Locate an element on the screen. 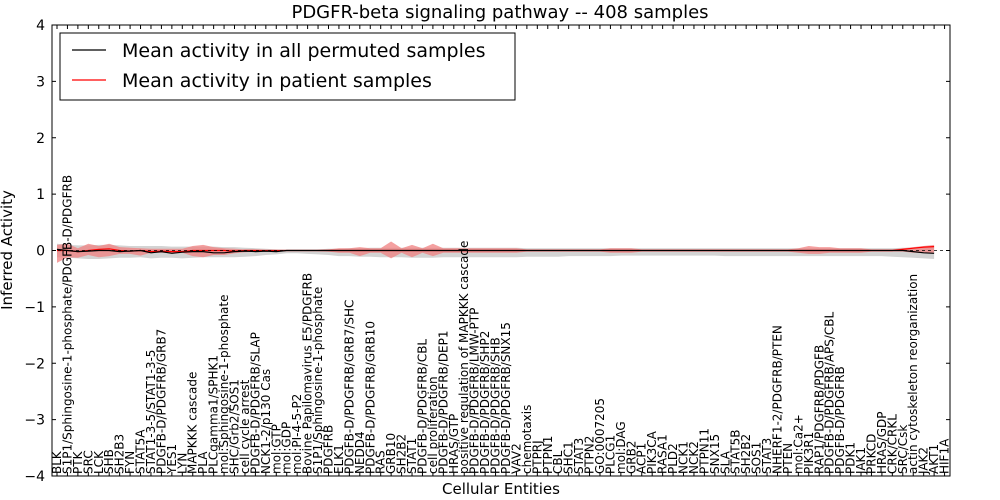  category-label: AKT1 is located at coordinates (934, 459).